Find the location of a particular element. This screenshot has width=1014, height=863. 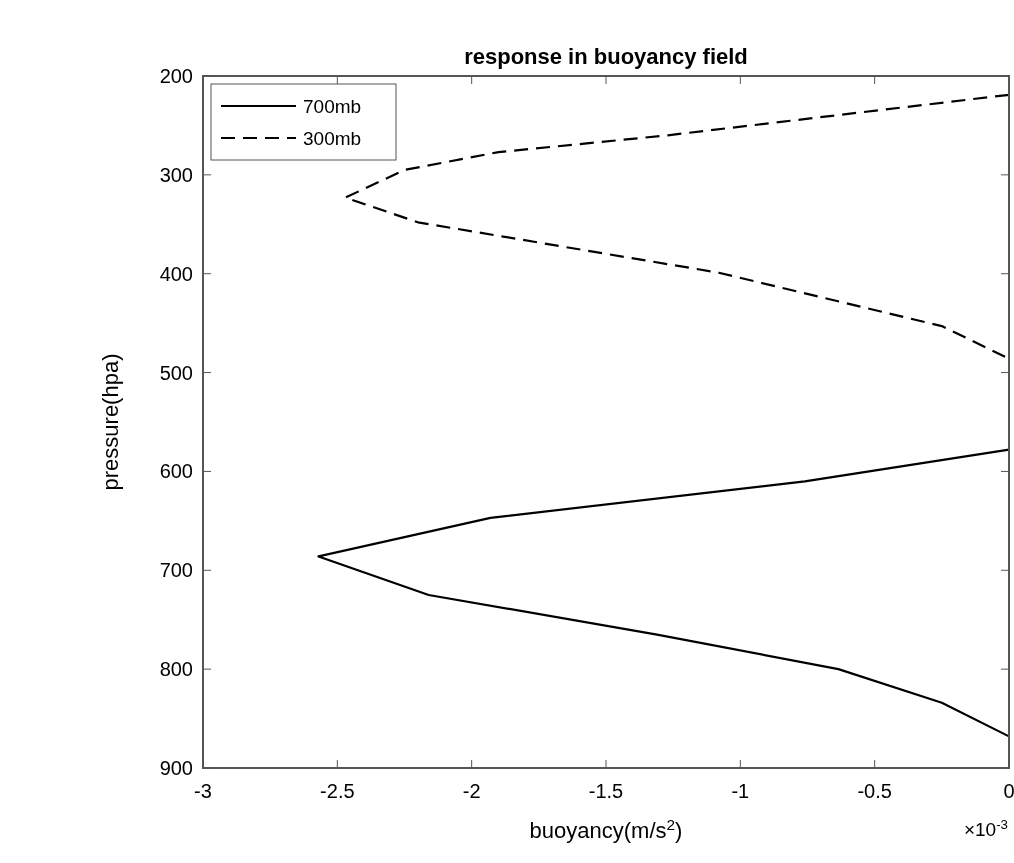

x-tick-label: -2 is located at coordinates (471, 791).